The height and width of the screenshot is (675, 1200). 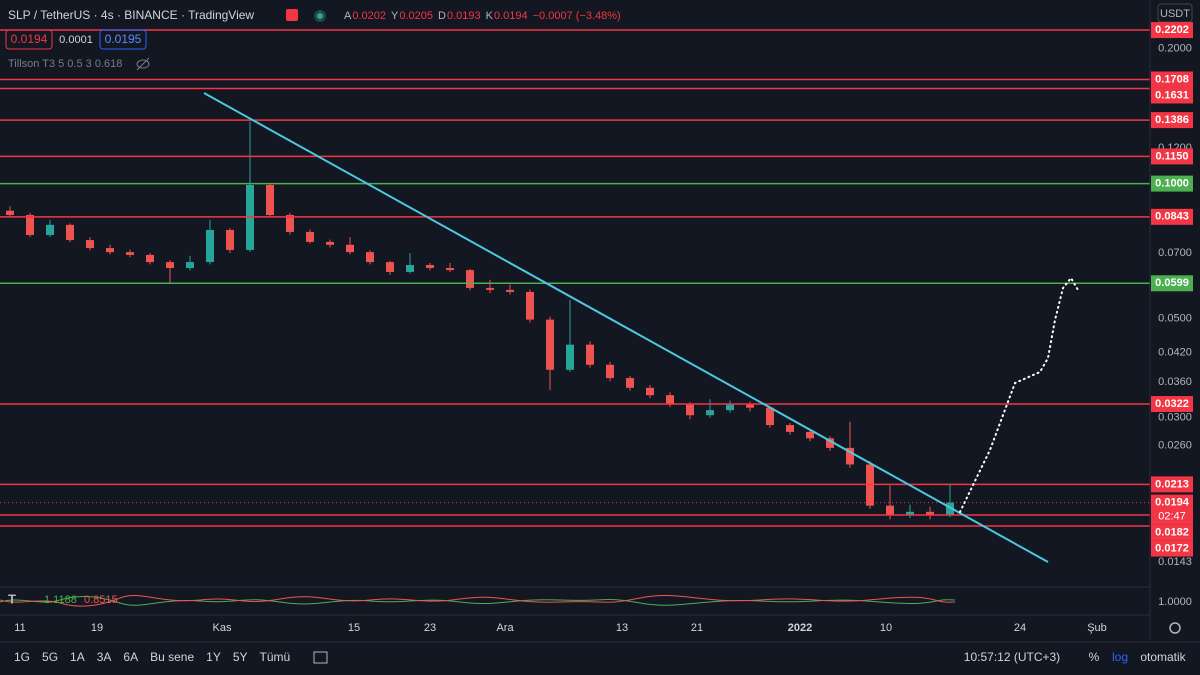 What do you see at coordinates (77, 657) in the screenshot?
I see `range-button: 1A` at bounding box center [77, 657].